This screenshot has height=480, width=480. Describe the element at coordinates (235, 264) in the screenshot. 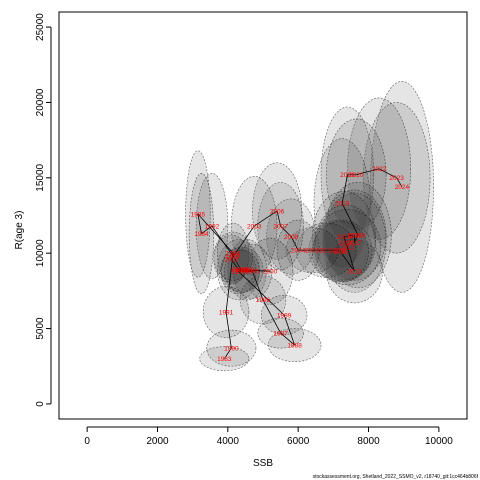

I see `segment-2001-2002` at that location.